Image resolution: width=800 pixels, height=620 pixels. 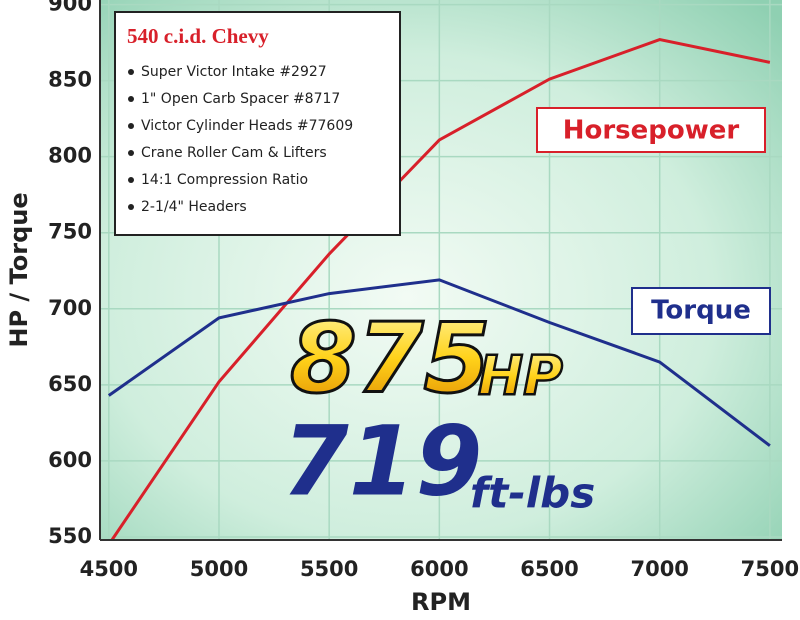 I want to click on y-tick-label: 600, so click(x=70, y=460).